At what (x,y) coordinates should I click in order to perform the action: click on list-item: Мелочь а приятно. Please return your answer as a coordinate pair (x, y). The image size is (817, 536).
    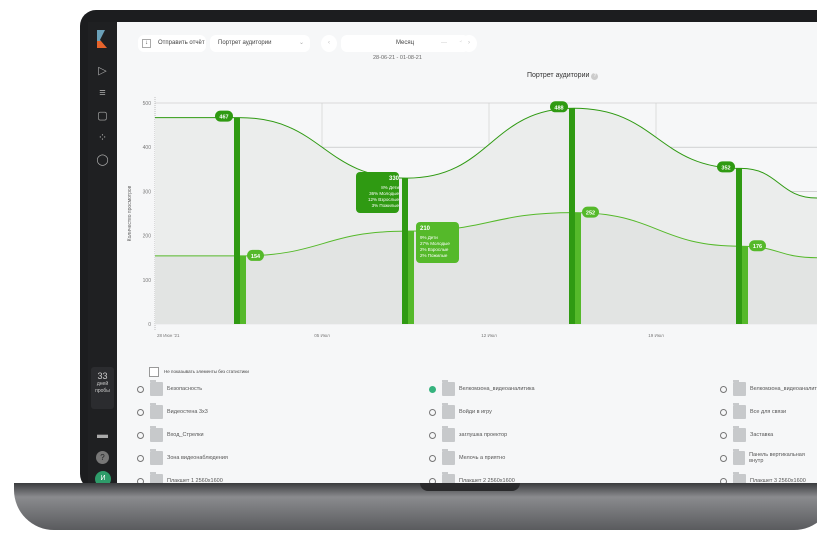
    Looking at the image, I should click on (467, 457).